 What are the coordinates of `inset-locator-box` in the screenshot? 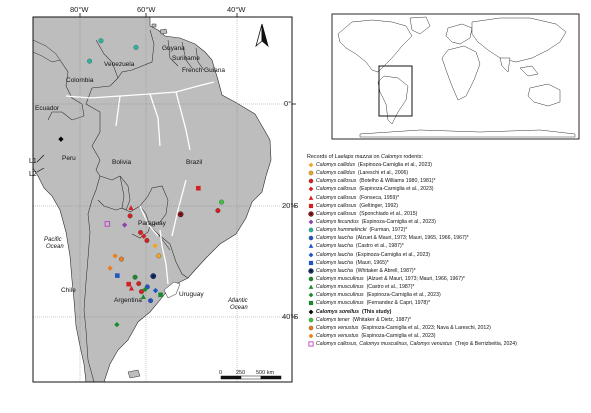 It's located at (395, 91).